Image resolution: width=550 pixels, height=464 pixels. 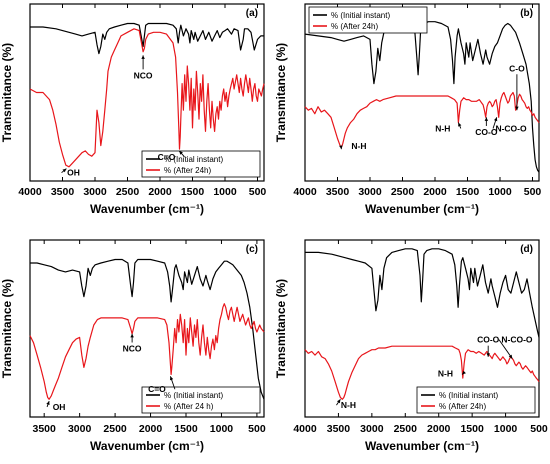 What do you see at coordinates (517, 86) in the screenshot?
I see `annotation: C-O` at bounding box center [517, 86].